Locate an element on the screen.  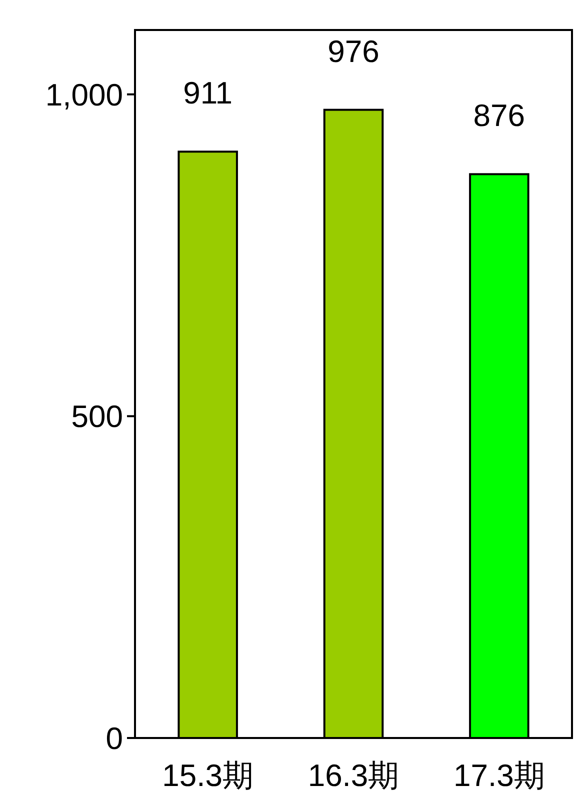
y-tick-label: 500 is located at coordinates (97, 416).